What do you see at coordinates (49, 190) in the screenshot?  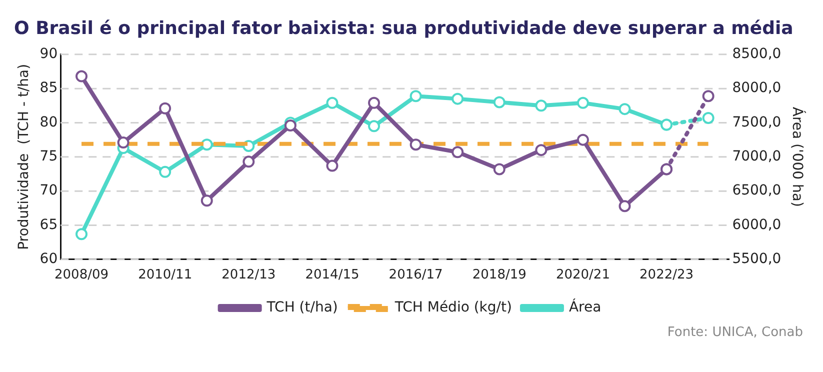 I see `y-tick-label: 70` at bounding box center [49, 190].